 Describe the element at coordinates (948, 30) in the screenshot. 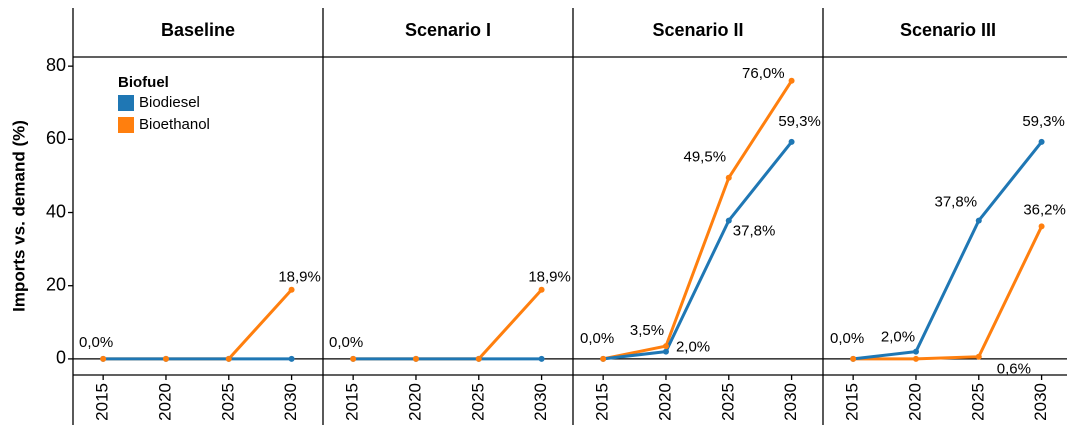

I see `panel-title: Scenario III` at that location.